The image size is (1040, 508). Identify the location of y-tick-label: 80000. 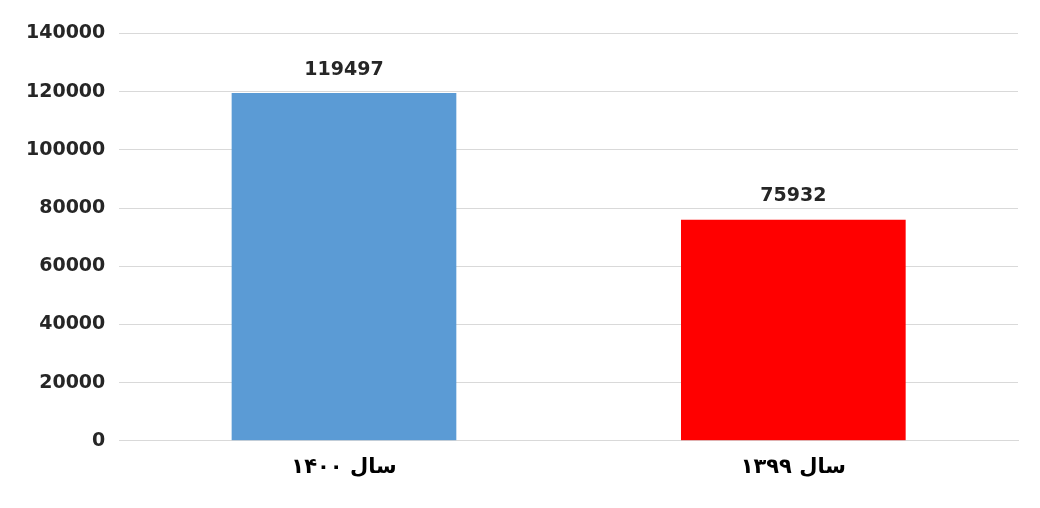
(72, 205).